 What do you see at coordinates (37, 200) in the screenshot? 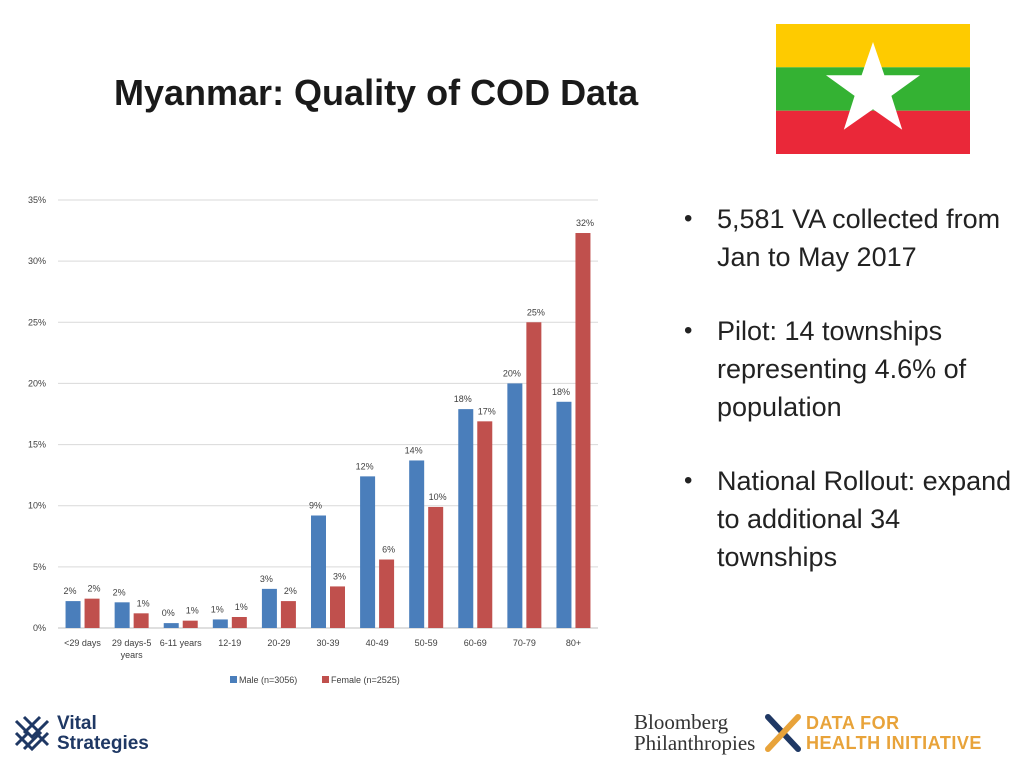
I see `y-tick-label: 35%` at bounding box center [37, 200].